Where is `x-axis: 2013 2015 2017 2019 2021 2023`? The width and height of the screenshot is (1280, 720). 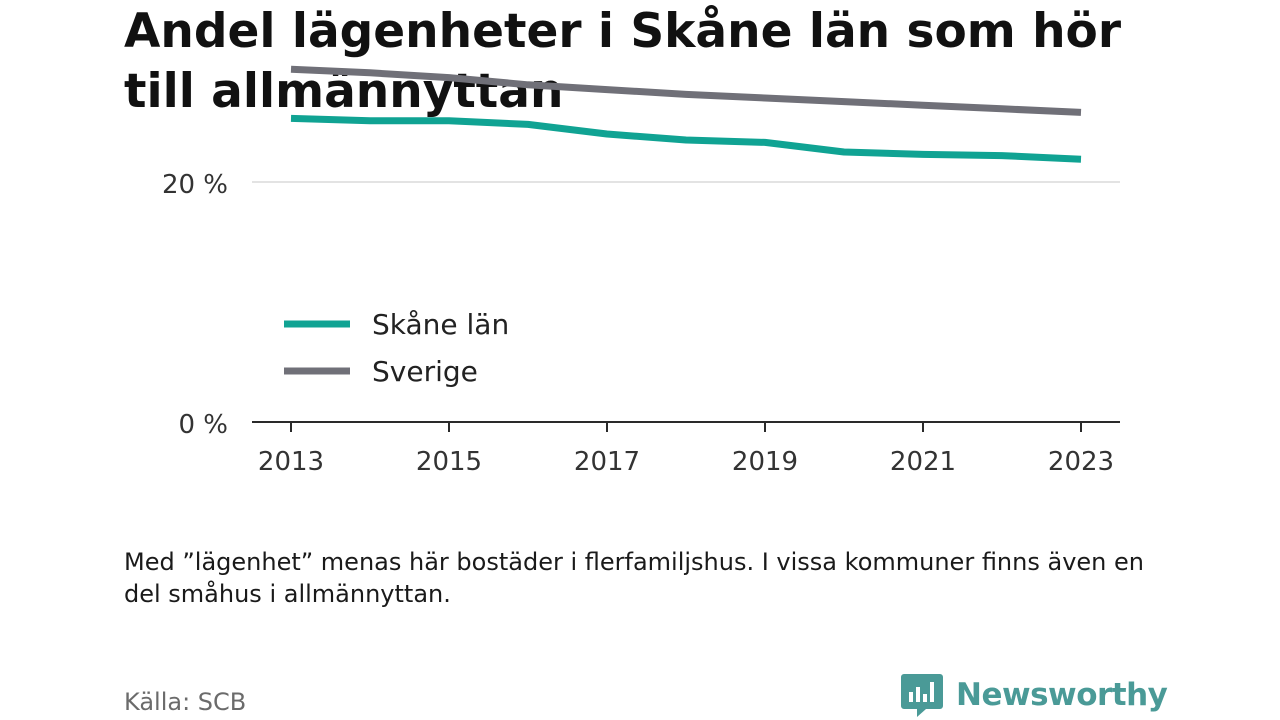
x-axis: 2013 2015 2017 2019 2021 2023 is located at coordinates (686, 449).